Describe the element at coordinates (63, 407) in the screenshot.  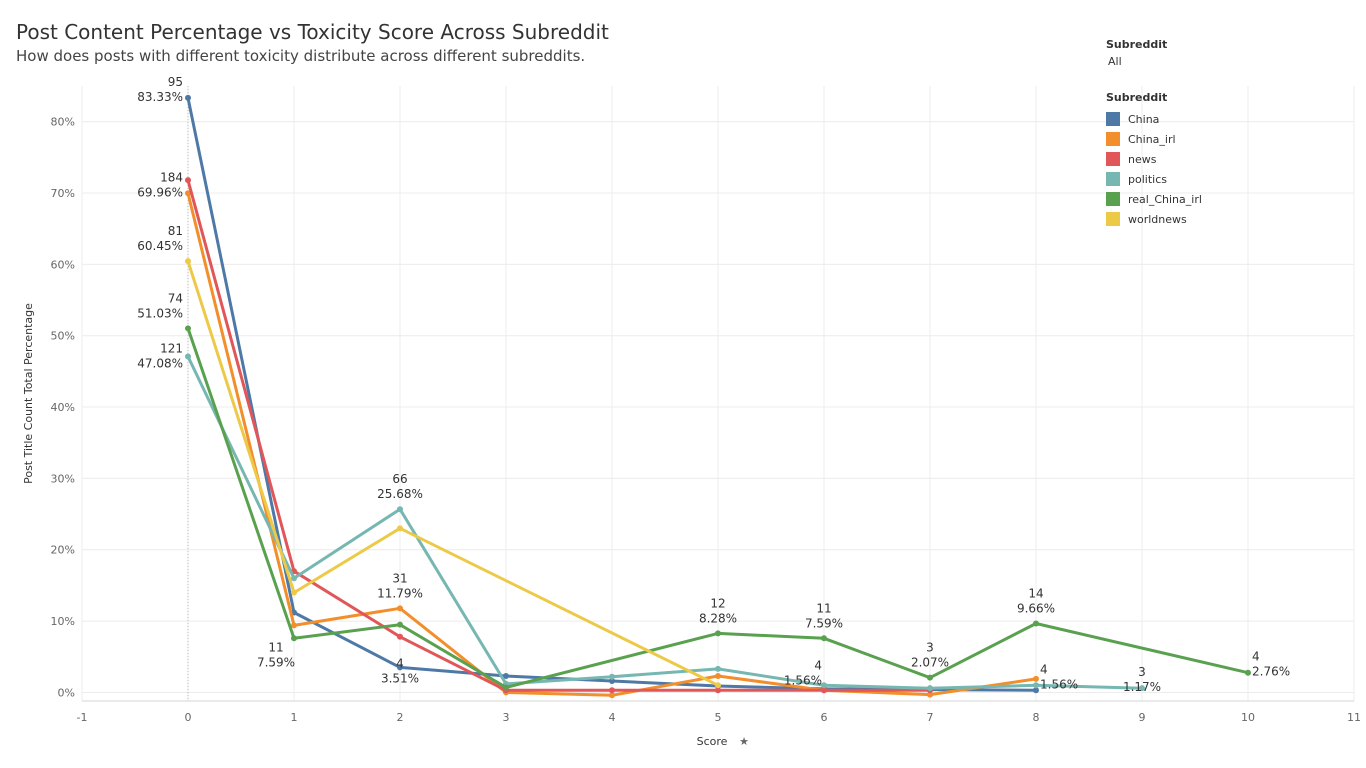
I see `y-tick-label: 40%` at that location.